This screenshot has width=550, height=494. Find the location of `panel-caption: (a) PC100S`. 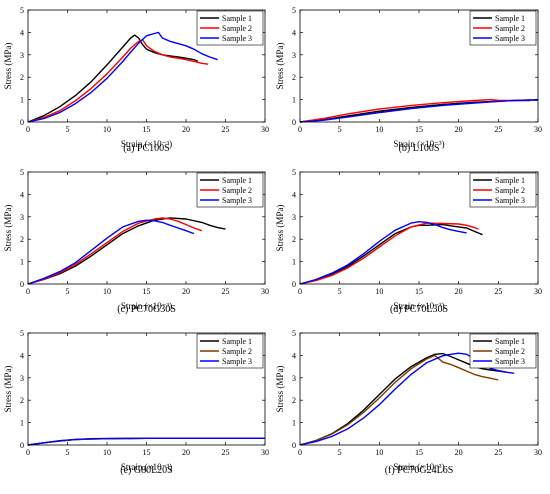

panel-caption: (a) PC100S is located at coordinates (146, 148).